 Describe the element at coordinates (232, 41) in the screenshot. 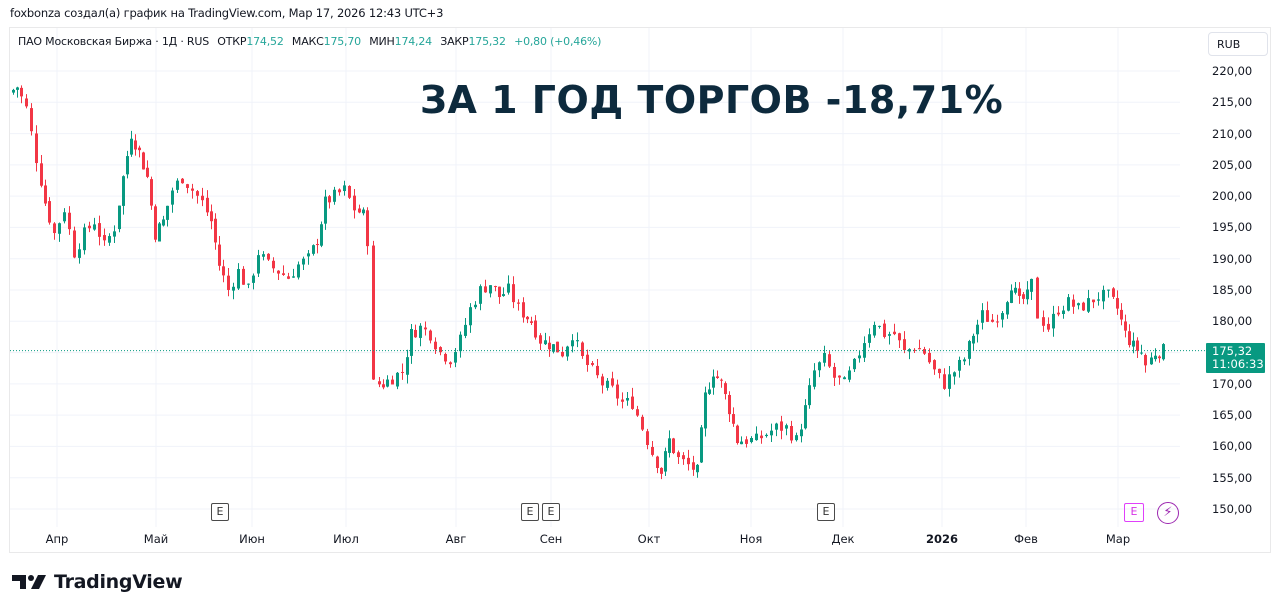

I see `open-label: ОТКР` at that location.